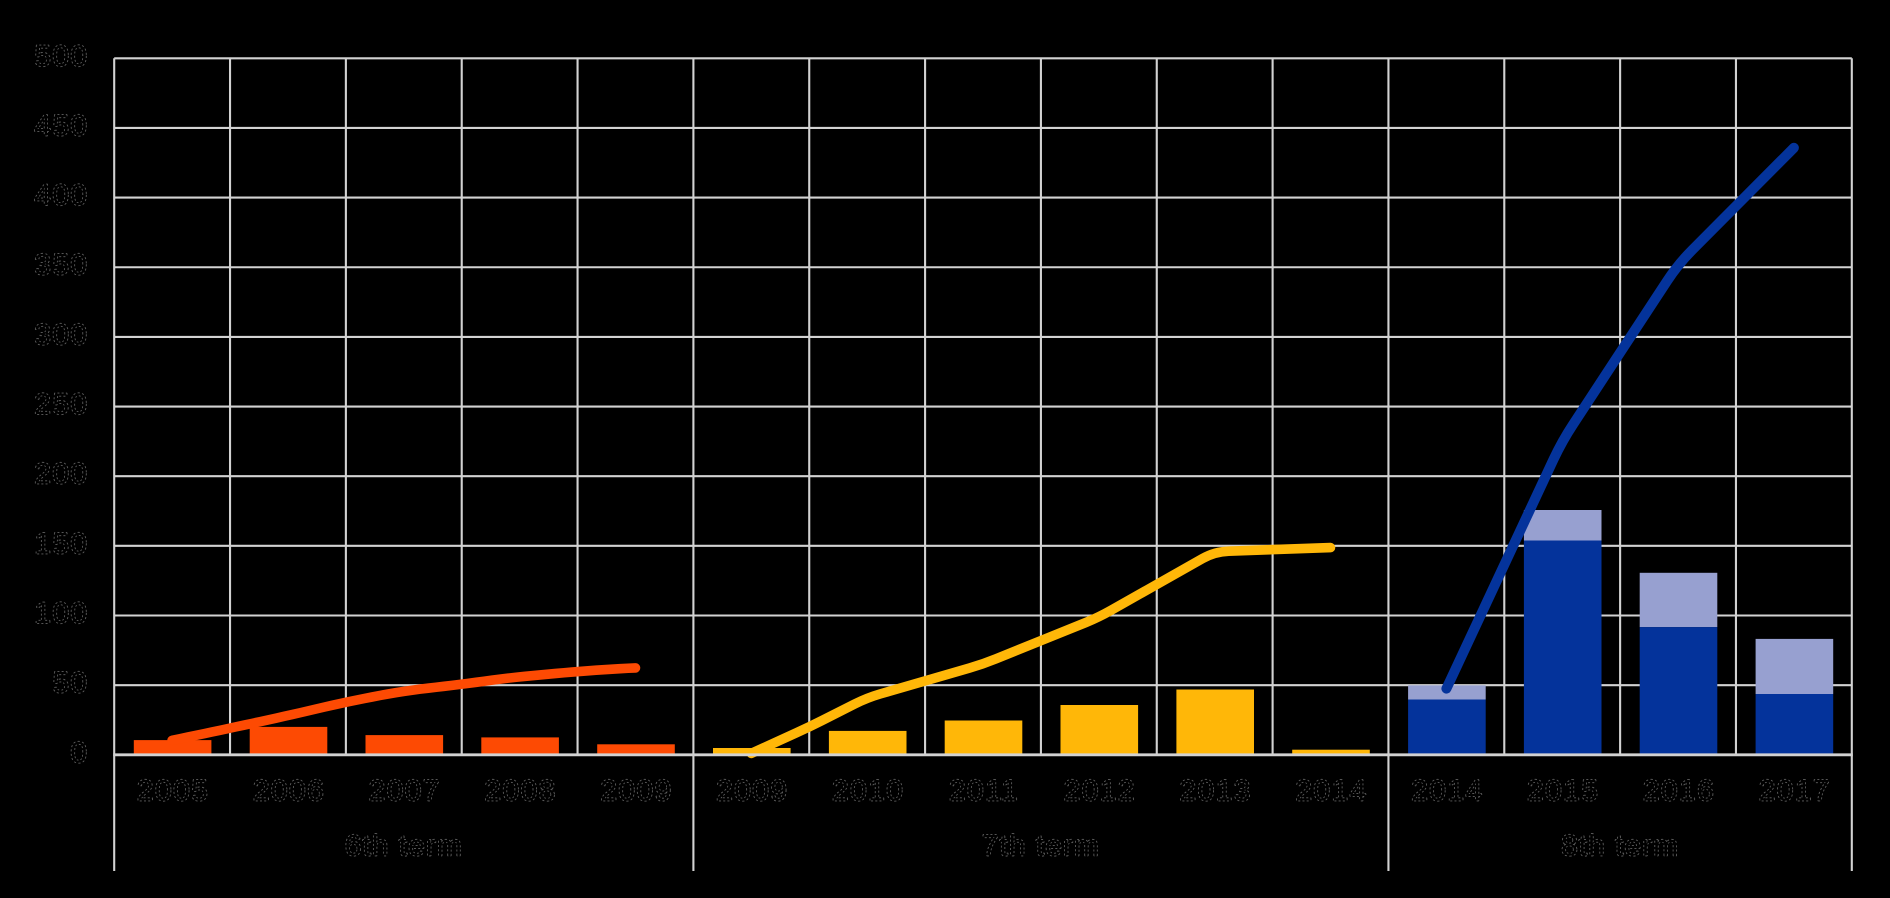 This screenshot has height=898, width=1890. What do you see at coordinates (61, 334) in the screenshot?
I see `svg-text: 300` at bounding box center [61, 334].